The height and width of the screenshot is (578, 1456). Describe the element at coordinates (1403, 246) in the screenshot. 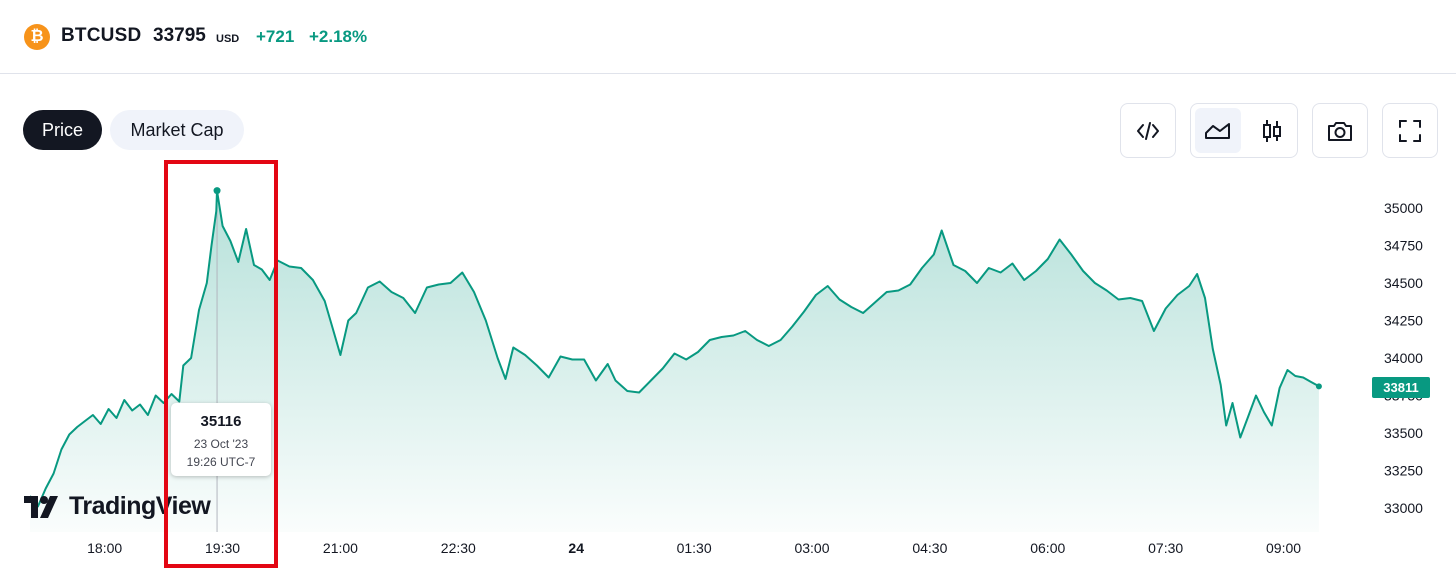

I see `y-tick-label: 34750` at that location.